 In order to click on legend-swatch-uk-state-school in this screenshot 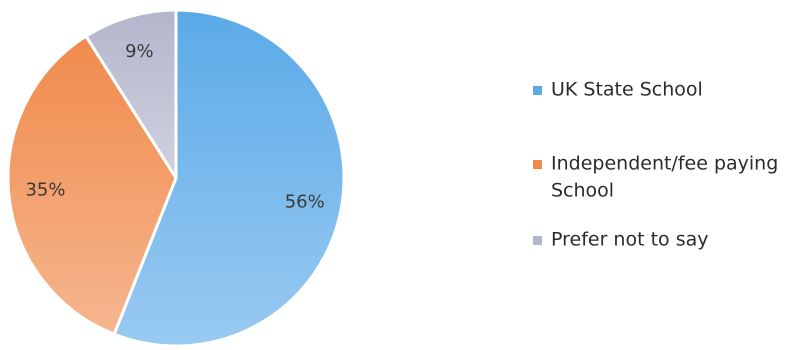, I will do `click(537, 90)`.